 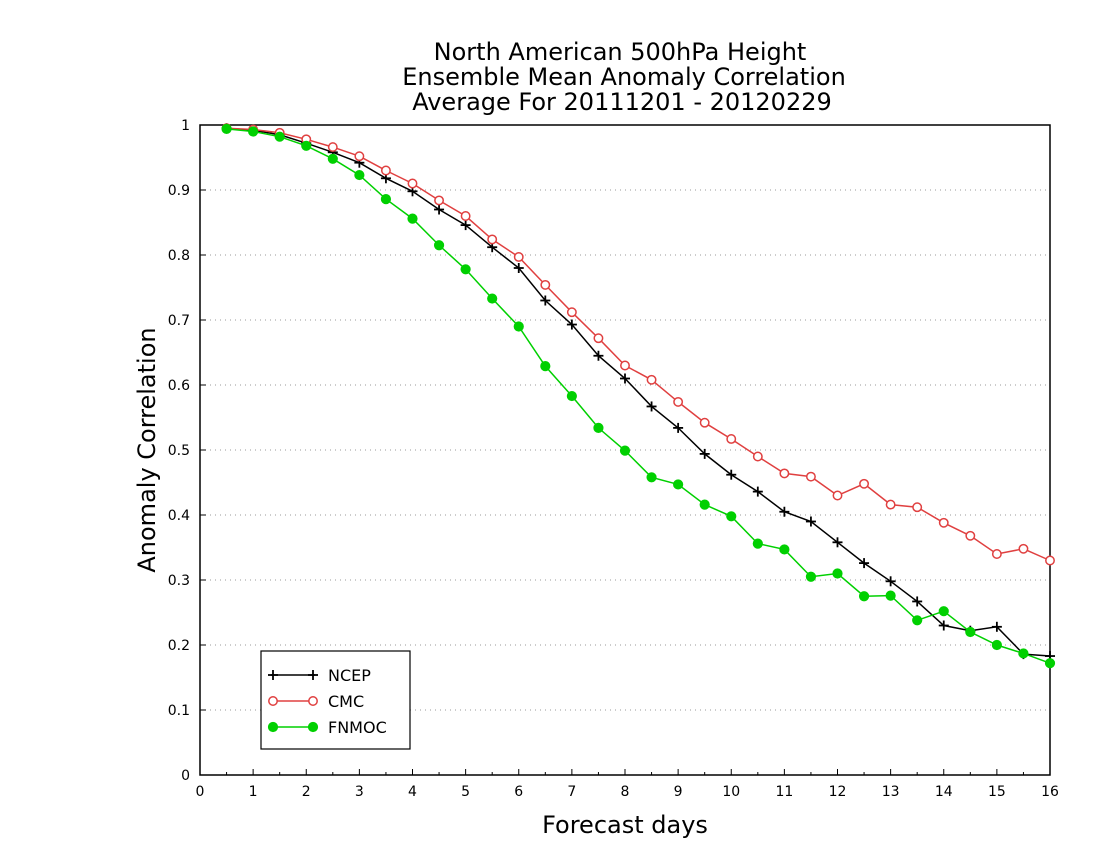 I want to click on x-tick-label-6: 6, so click(x=518, y=792).